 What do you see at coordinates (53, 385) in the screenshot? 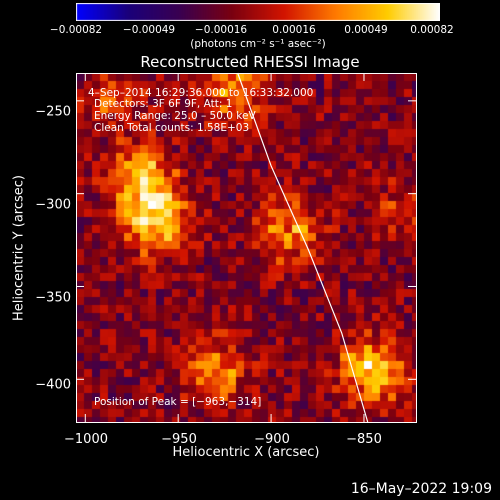
I see `y-tick-label: −400` at bounding box center [53, 385].